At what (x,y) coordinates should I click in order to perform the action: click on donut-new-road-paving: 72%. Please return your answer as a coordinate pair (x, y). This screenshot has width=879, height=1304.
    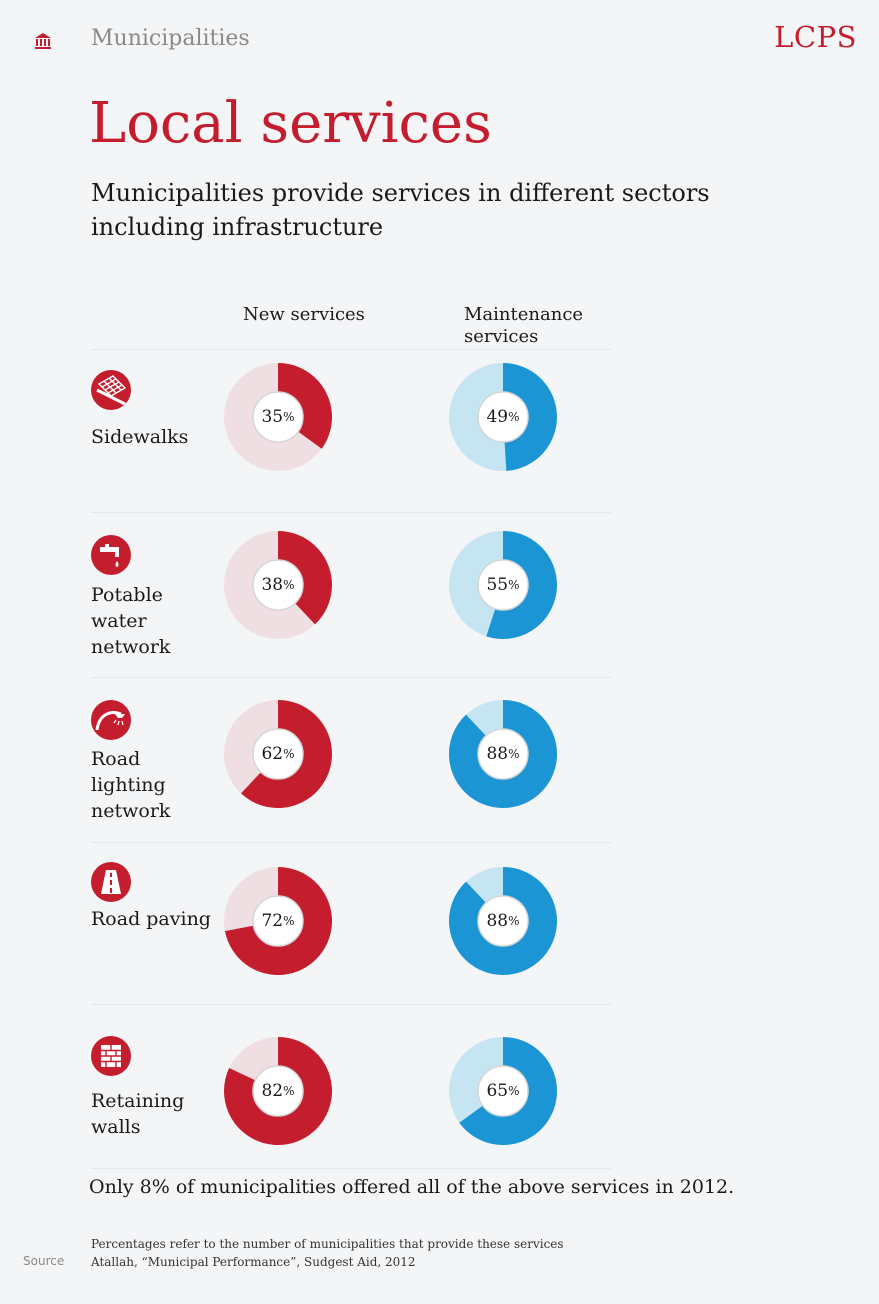
    Looking at the image, I should click on (278, 921).